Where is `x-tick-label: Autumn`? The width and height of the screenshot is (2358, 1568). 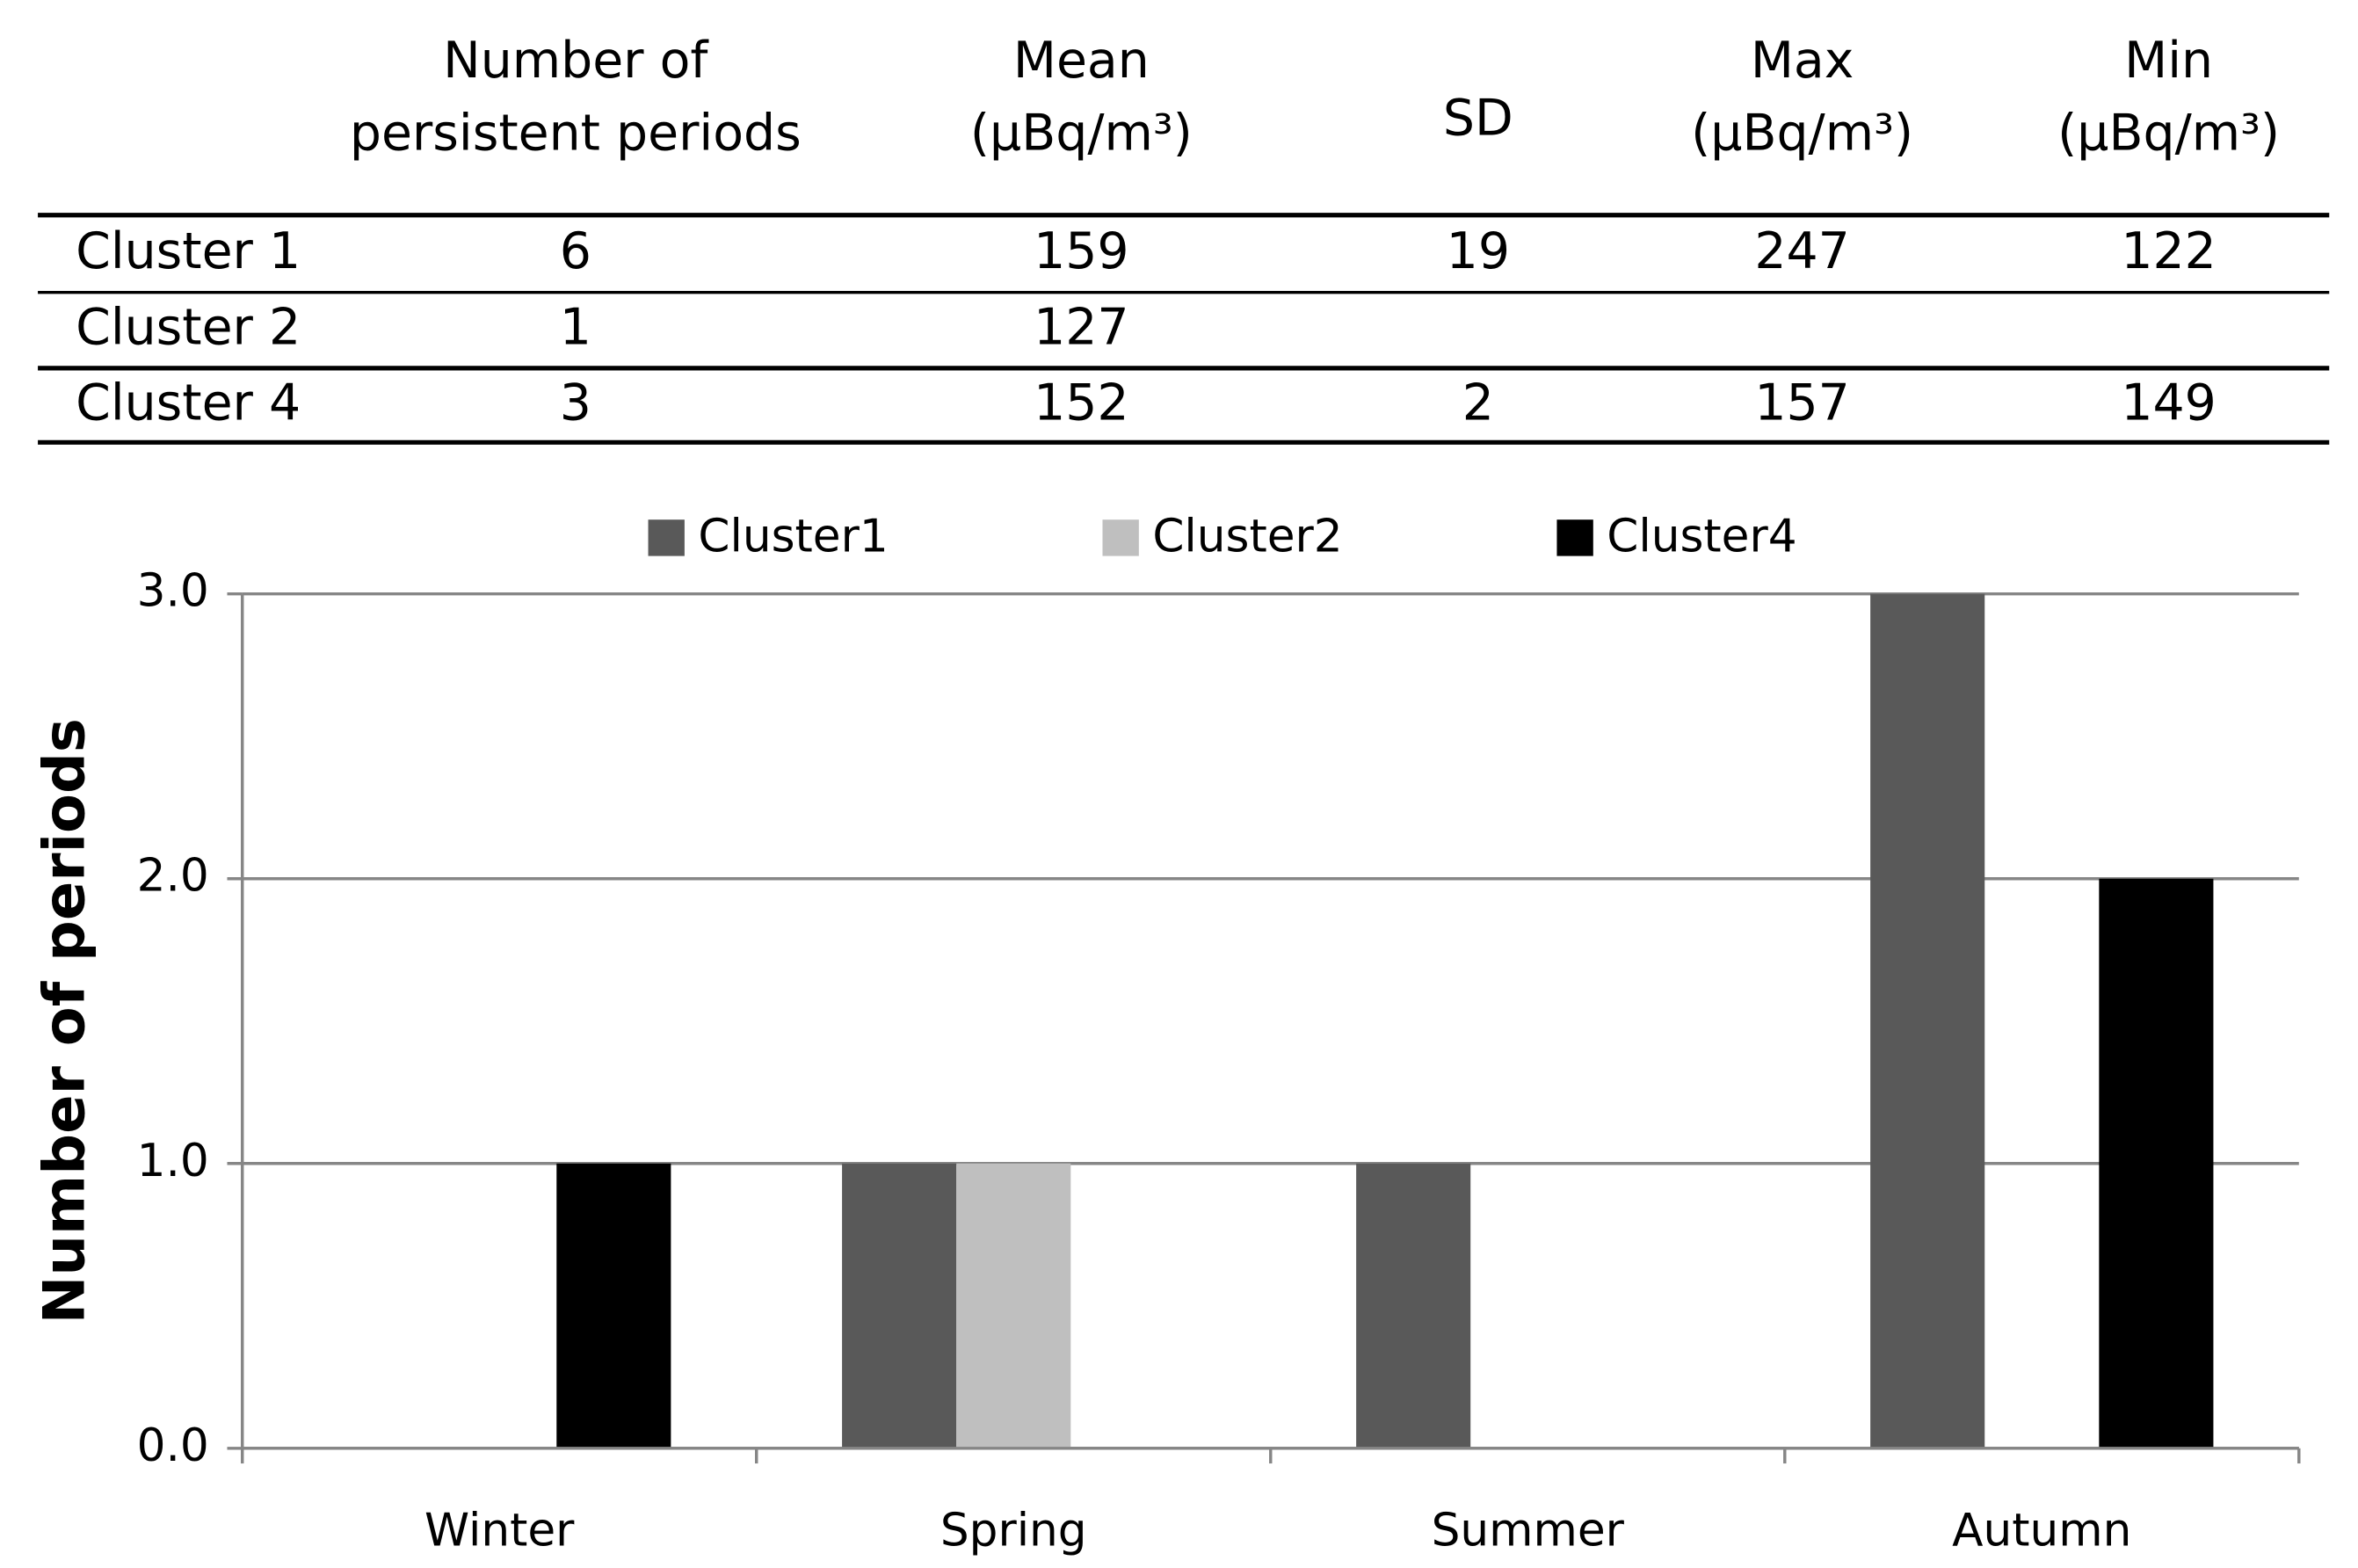 x-tick-label: Autumn is located at coordinates (2041, 1530).